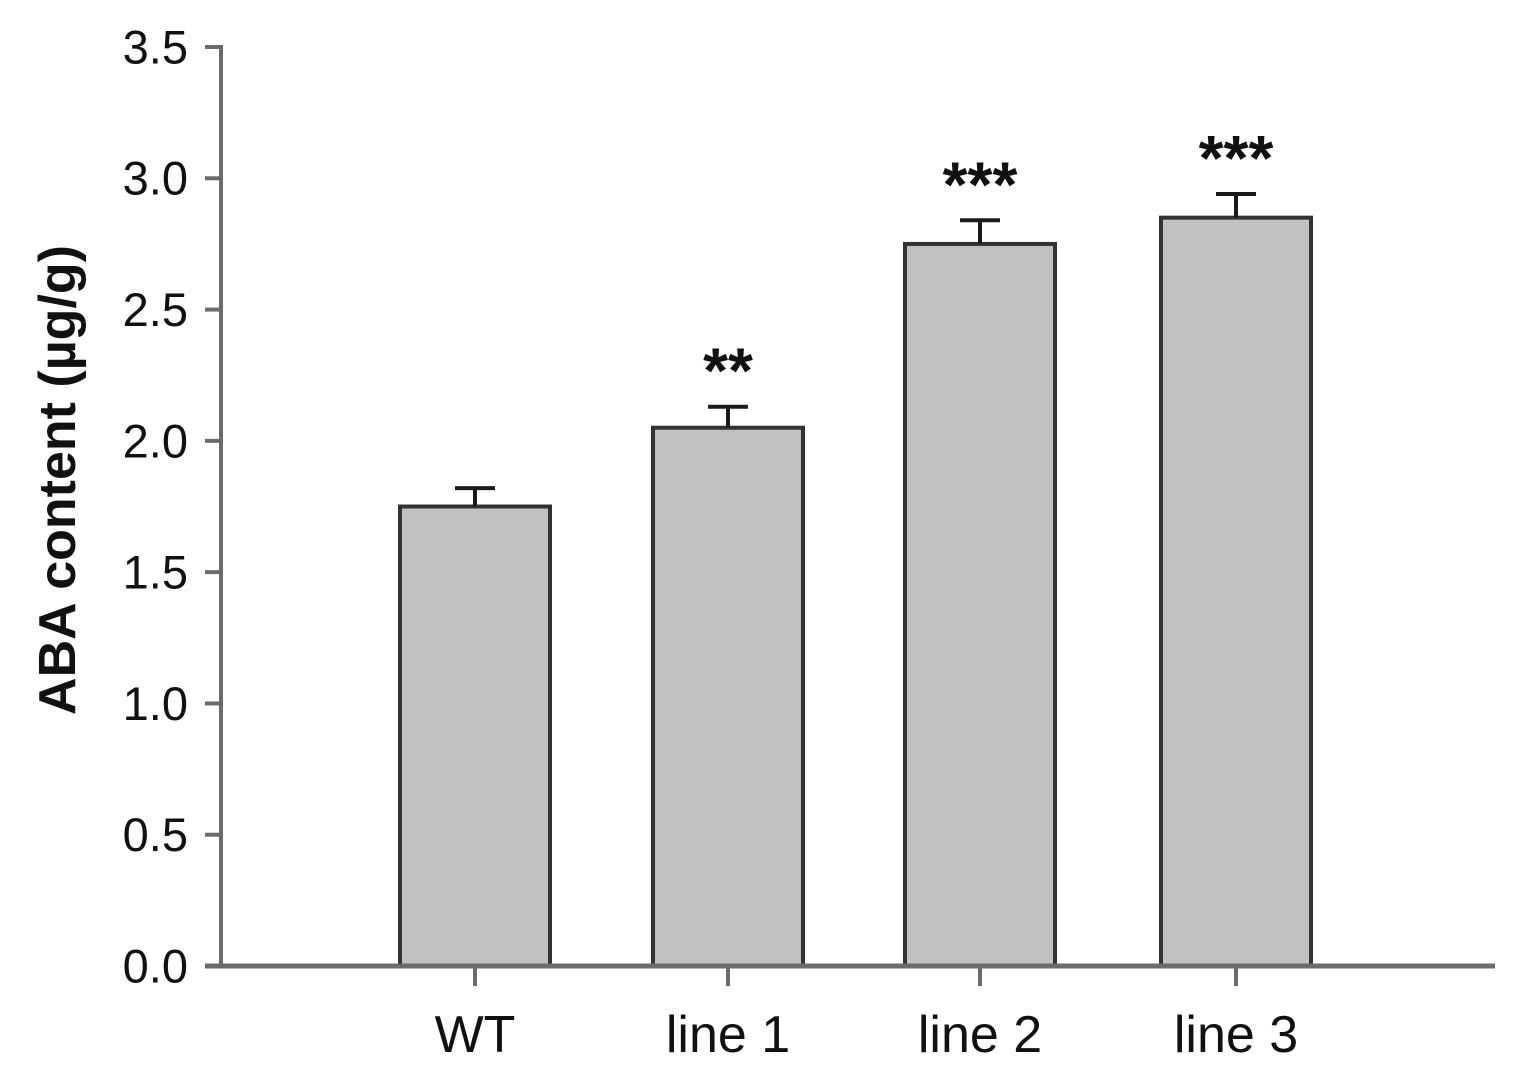  Describe the element at coordinates (155, 703) in the screenshot. I see `y-tick-label-1.0: 1.0` at that location.